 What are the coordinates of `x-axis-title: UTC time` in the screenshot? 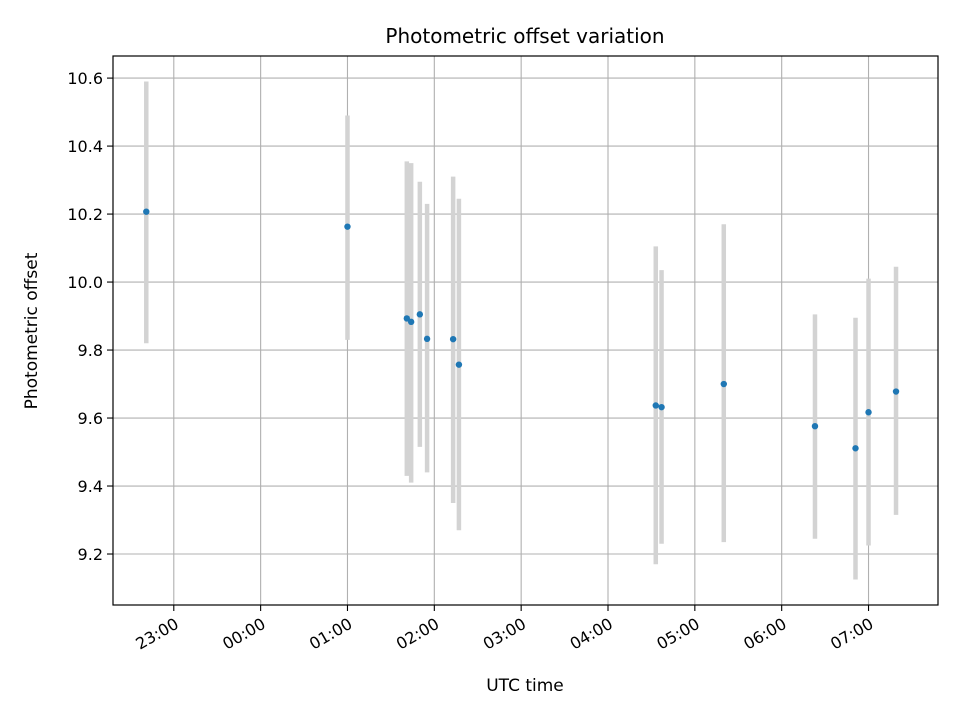 It's located at (525, 686).